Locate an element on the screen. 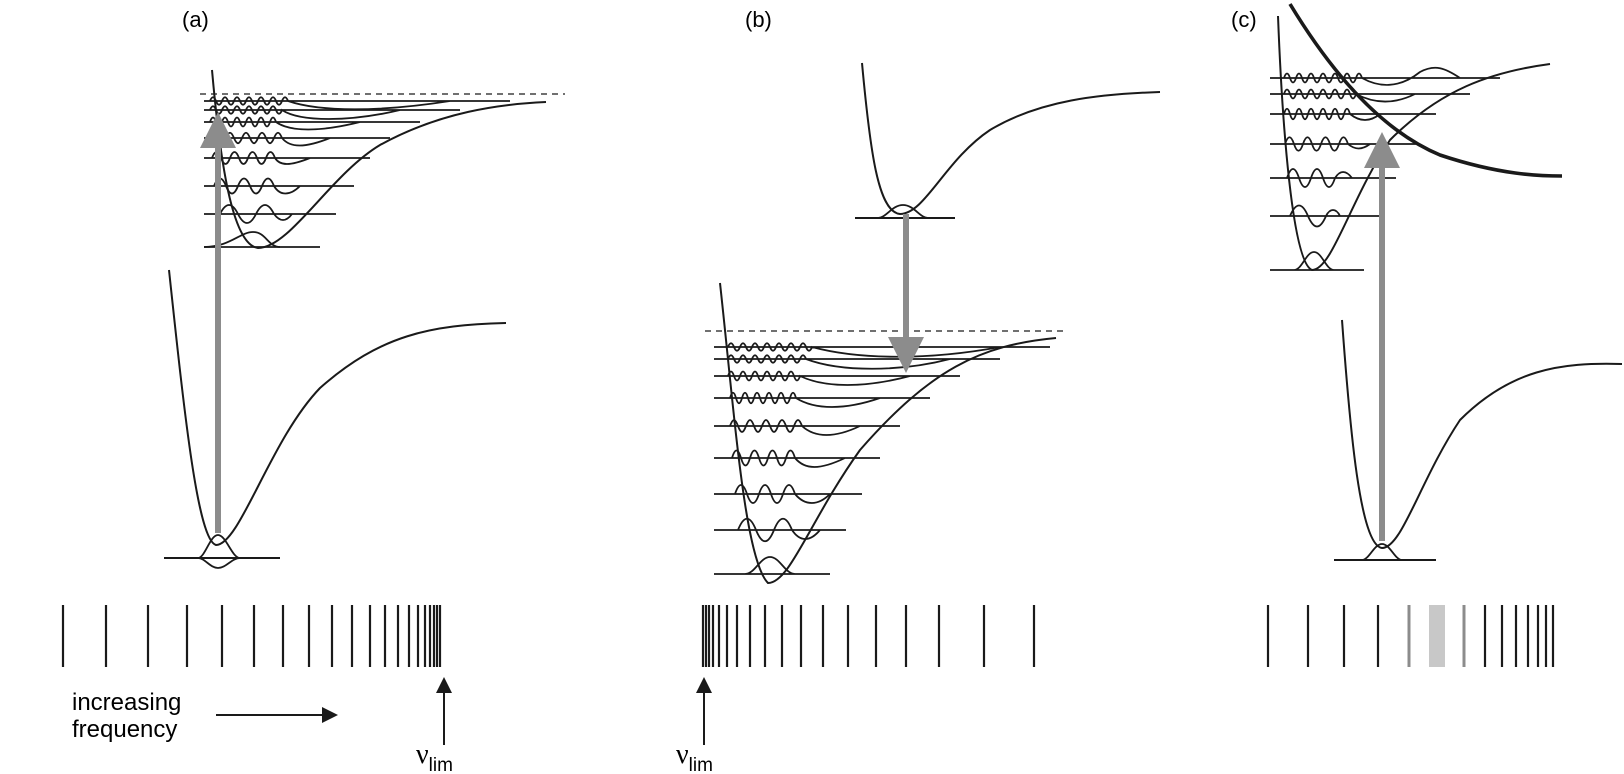 This screenshot has width=1624, height=774. panel-c-label: (c) is located at coordinates (1244, 19).